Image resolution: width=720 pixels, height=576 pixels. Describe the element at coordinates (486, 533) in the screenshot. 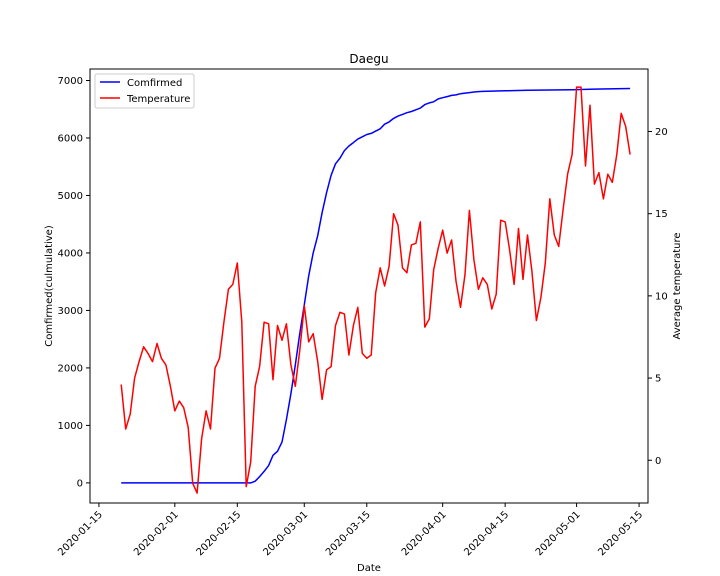

I see `x-tick-label: 2020-04-15` at that location.